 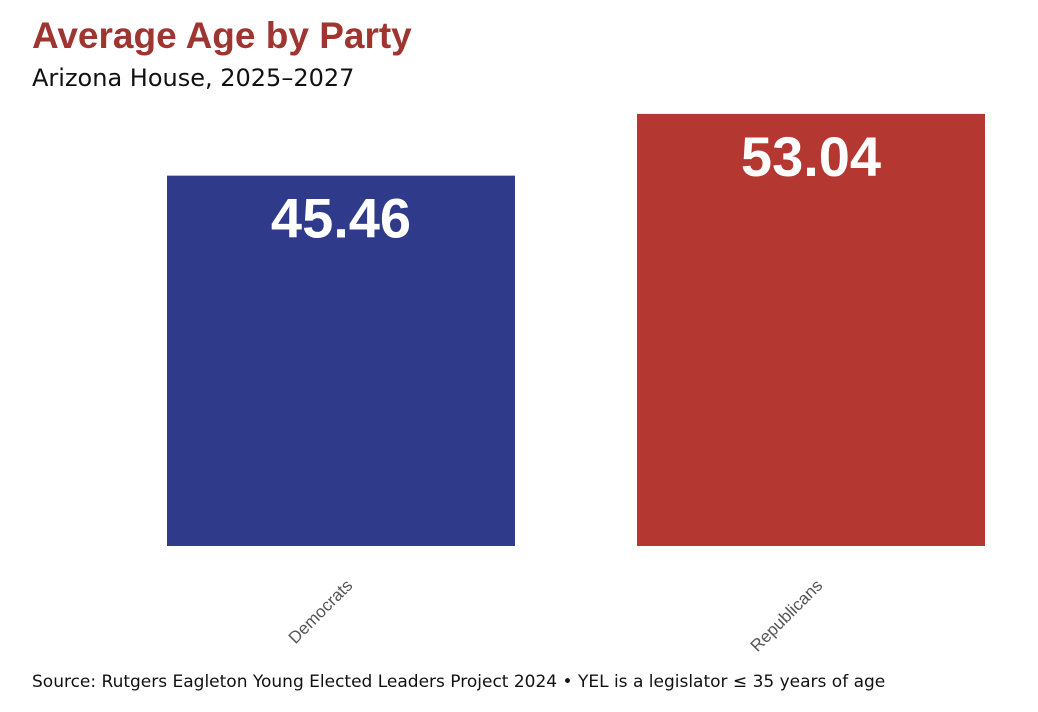 I want to click on value-labels-group: 45.46 53.04, so click(x=576, y=187).